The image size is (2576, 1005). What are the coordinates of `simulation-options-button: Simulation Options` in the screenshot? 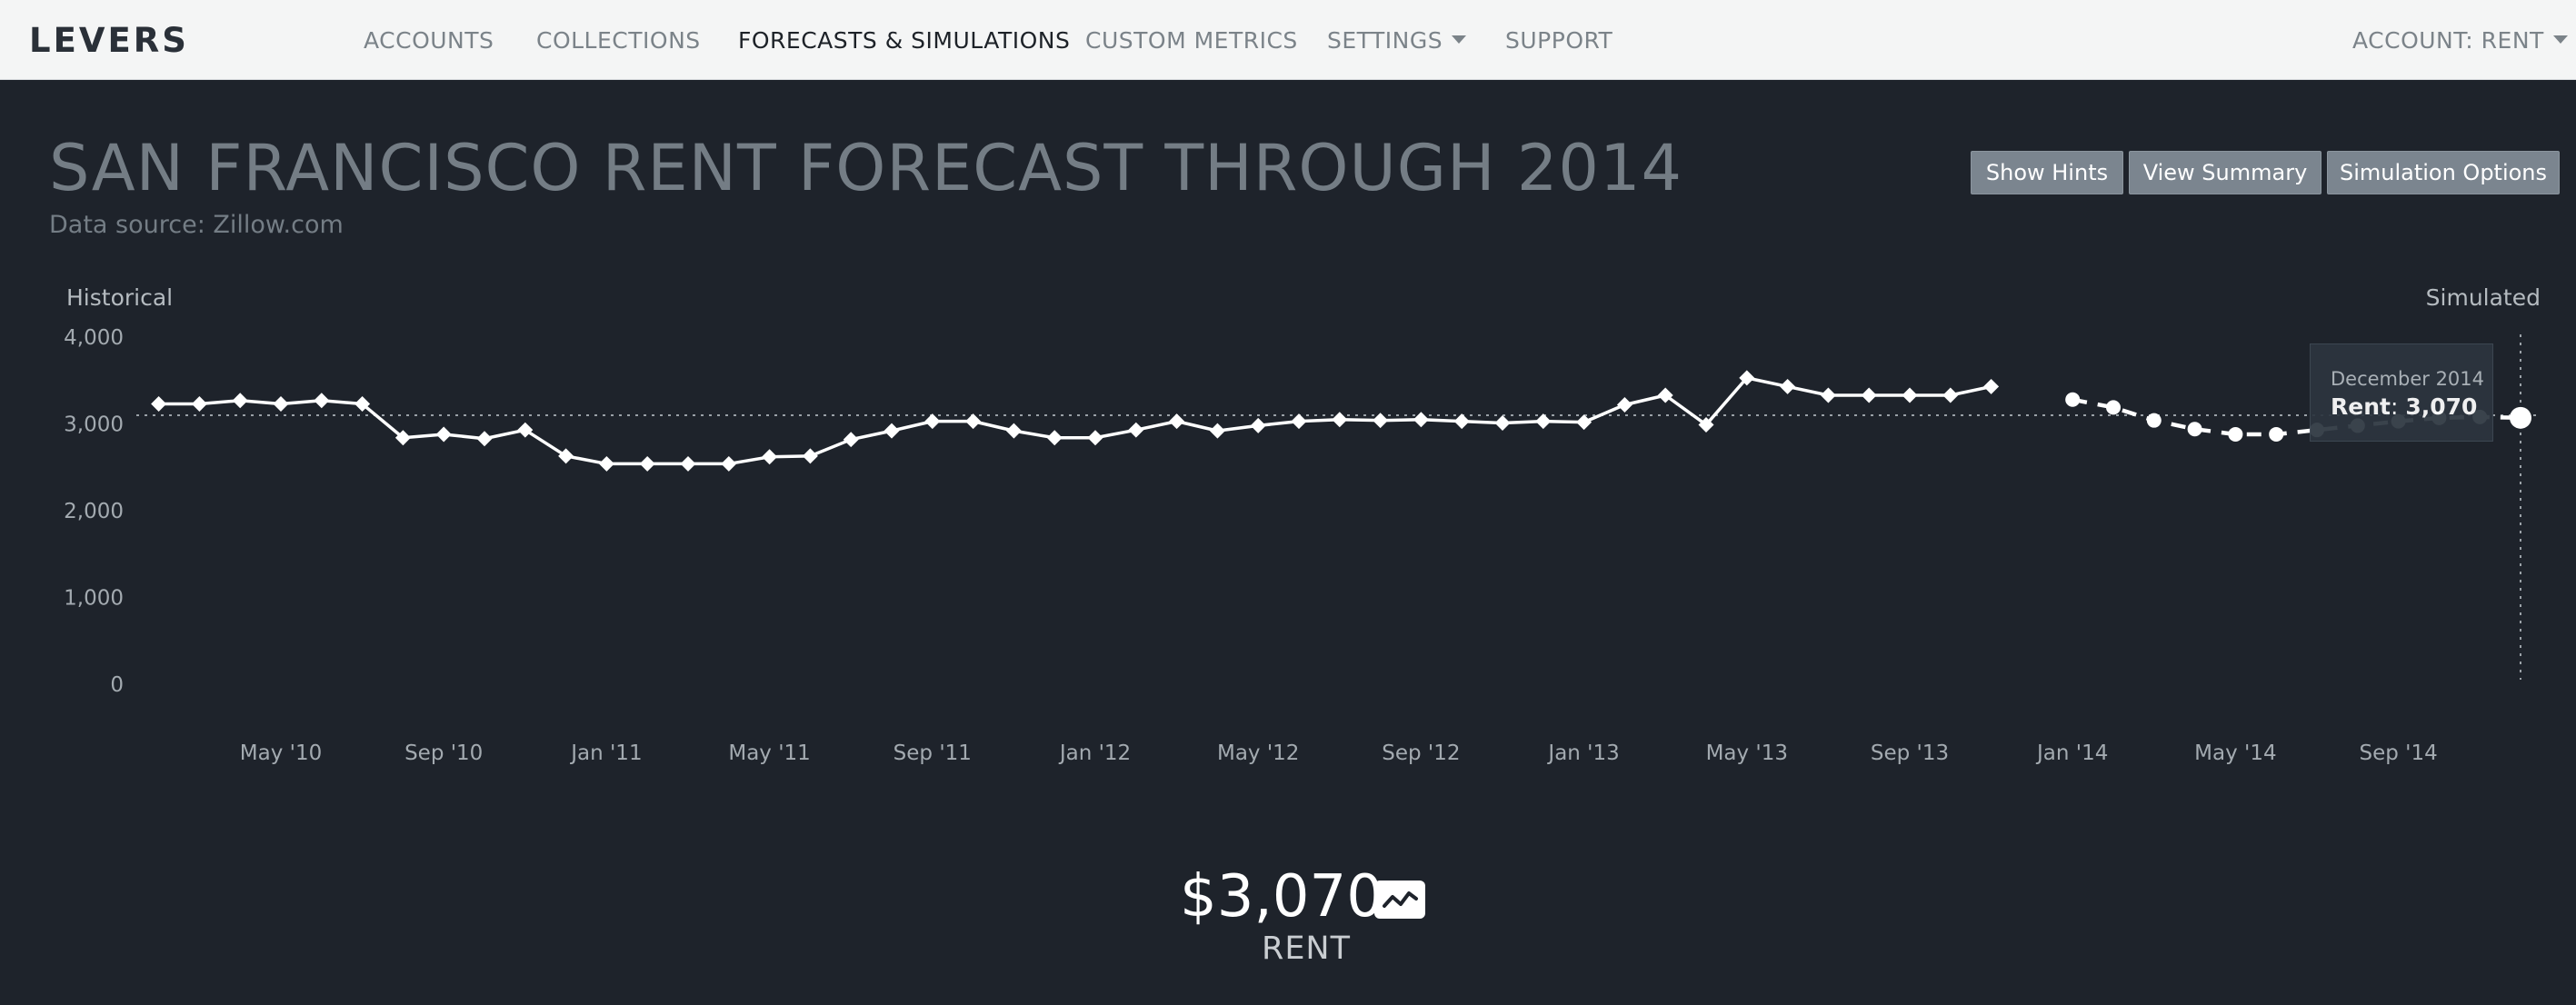 It's located at (2443, 172).